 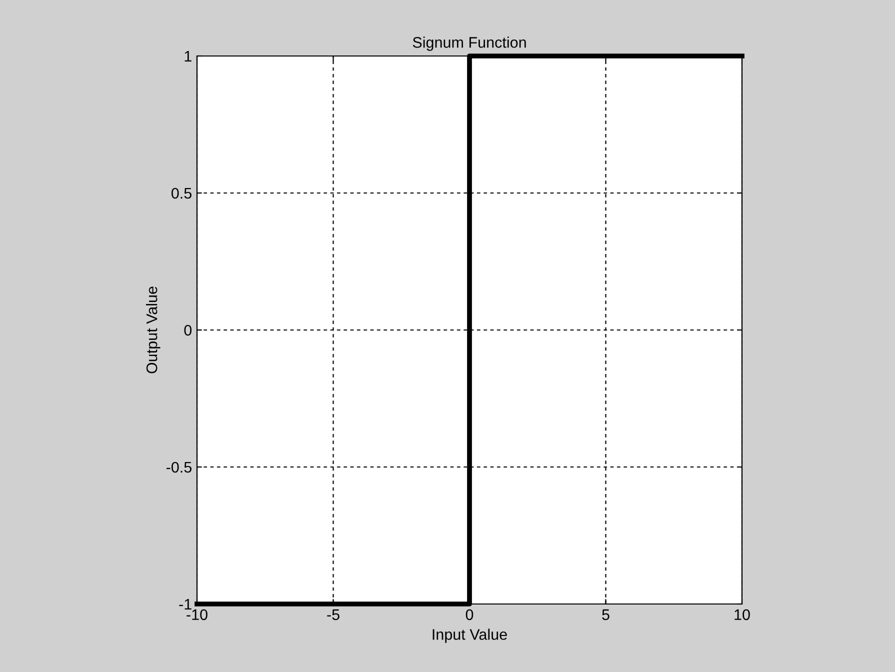 What do you see at coordinates (182, 193) in the screenshot?
I see `y-tick-label: 0.5` at bounding box center [182, 193].